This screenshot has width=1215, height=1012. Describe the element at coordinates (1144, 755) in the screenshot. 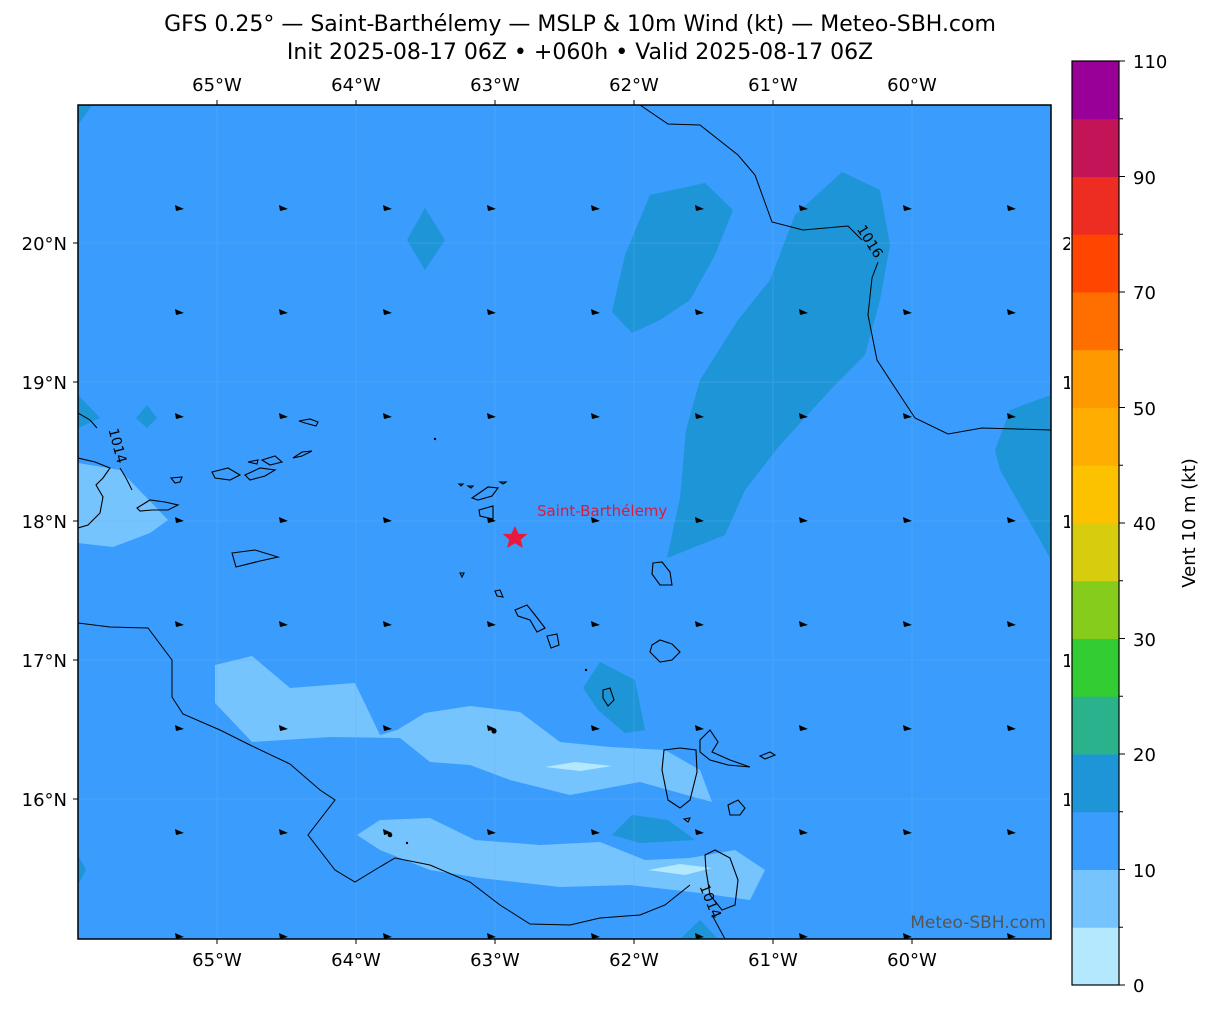

I see `colorbar-tick-20: 20` at that location.